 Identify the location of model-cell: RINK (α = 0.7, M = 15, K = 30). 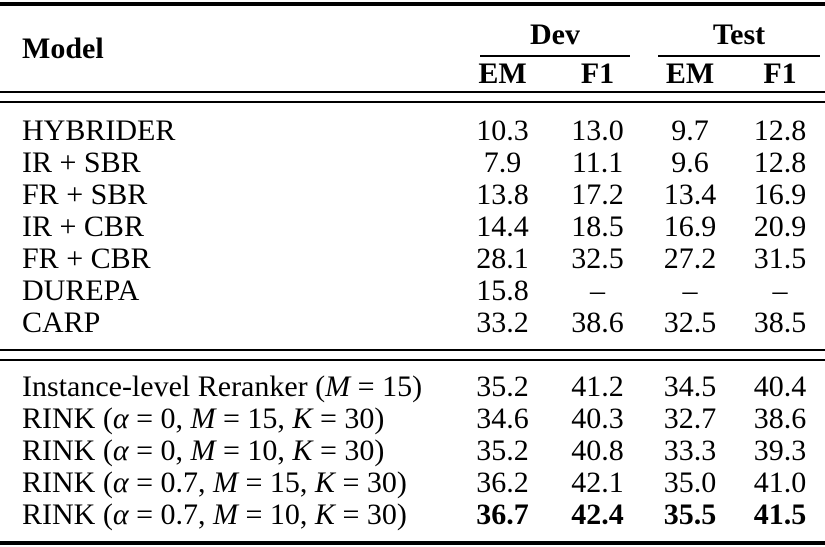
(227, 483).